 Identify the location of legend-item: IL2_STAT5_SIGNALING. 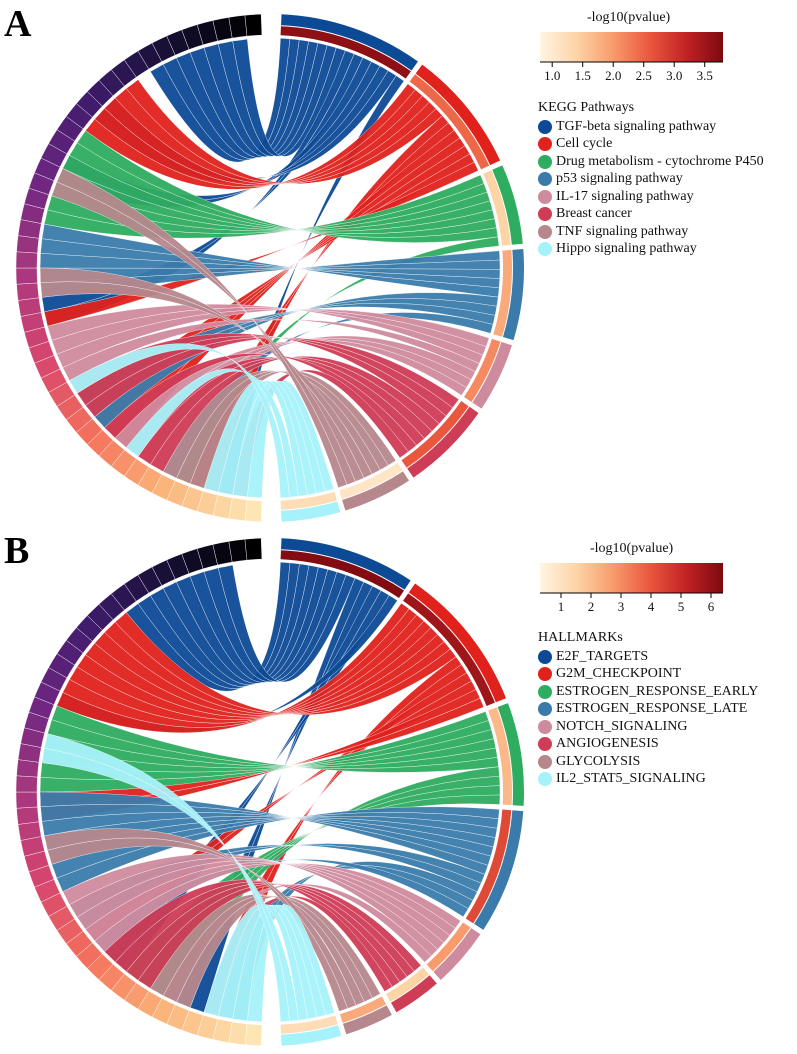
(648, 780).